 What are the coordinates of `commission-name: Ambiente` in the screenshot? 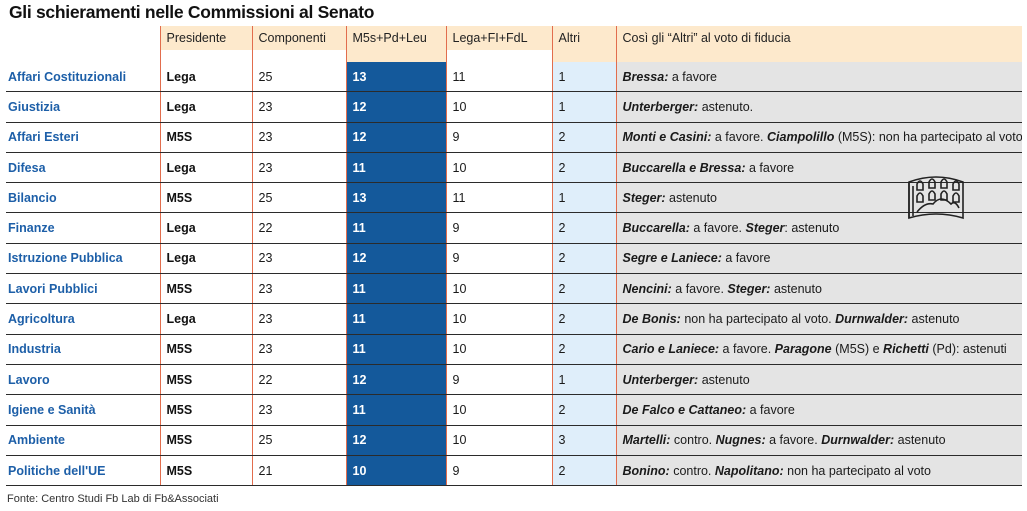 It's located at (83, 440).